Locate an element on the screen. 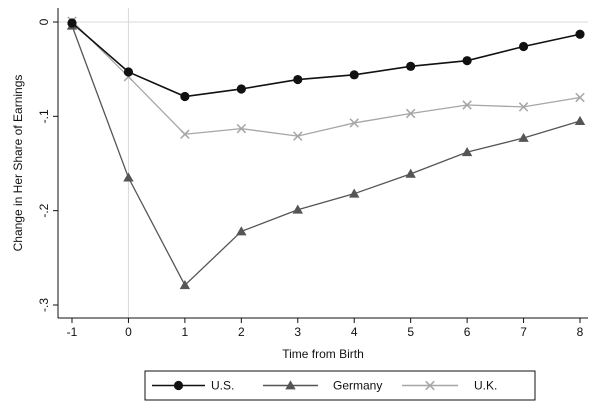 This screenshot has height=409, width=600. legend-item: Germany is located at coordinates (322, 386).